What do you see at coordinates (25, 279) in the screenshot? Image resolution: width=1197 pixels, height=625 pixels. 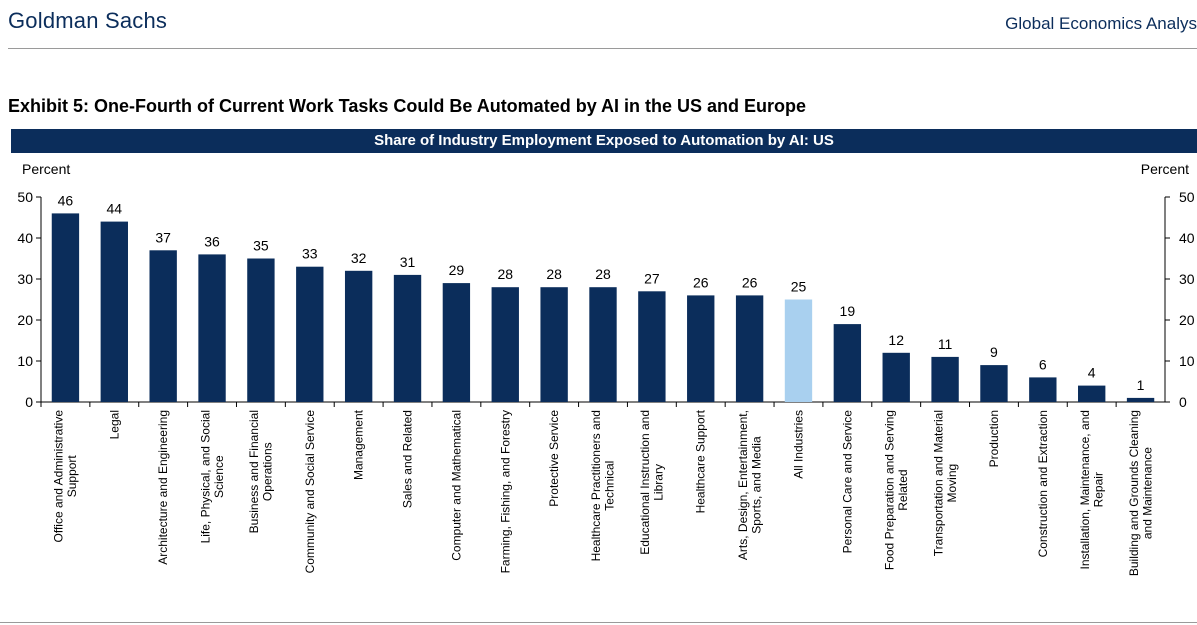 I see `y-tick-label-left: 30` at bounding box center [25, 279].